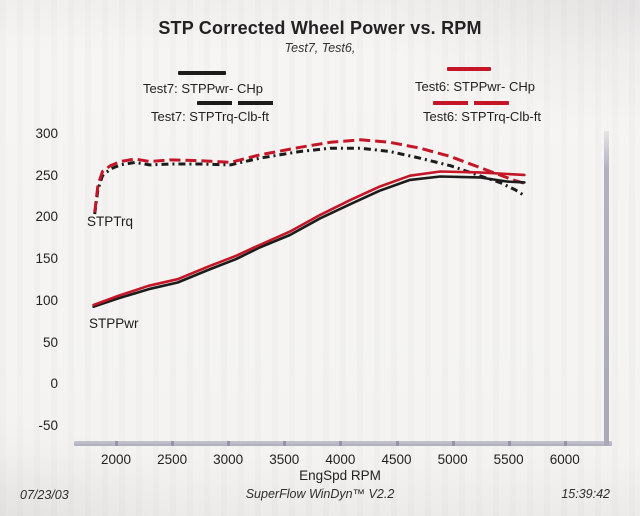  Describe the element at coordinates (606, 288) in the screenshot. I see `right-edge-shadow` at that location.